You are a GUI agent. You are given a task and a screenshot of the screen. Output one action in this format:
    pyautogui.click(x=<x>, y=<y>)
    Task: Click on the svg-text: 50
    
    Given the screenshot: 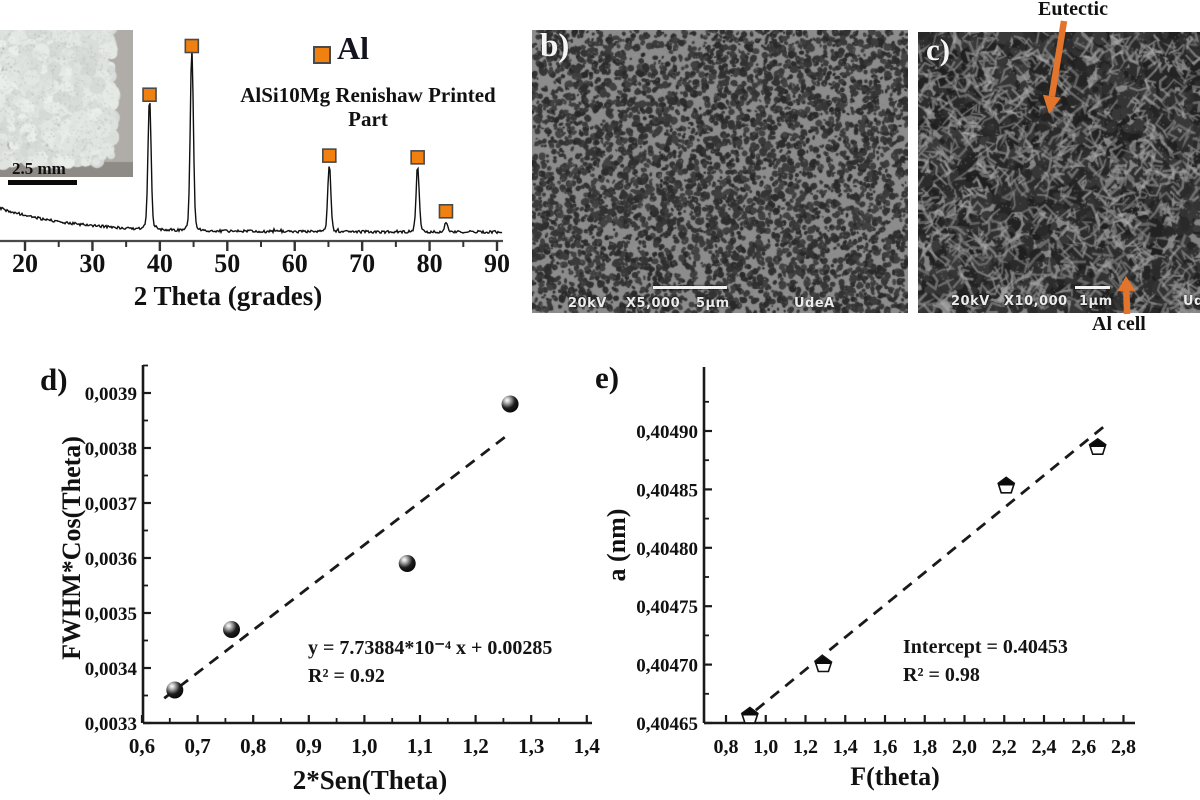 What is the action you would take?
    pyautogui.click(x=227, y=263)
    